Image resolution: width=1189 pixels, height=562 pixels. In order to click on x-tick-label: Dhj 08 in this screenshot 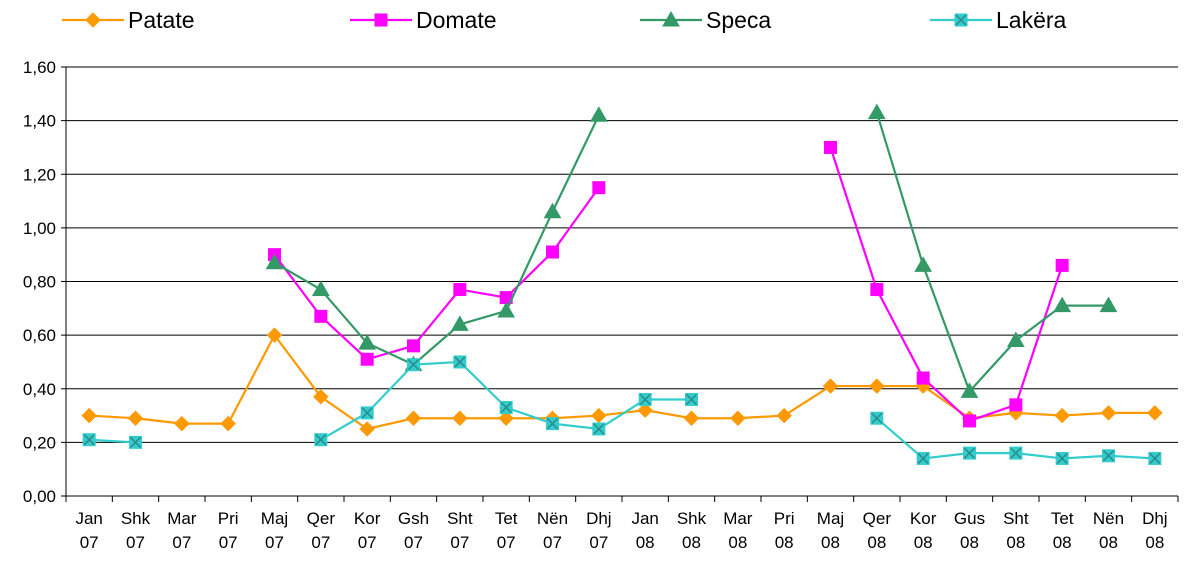, I will do `click(1155, 530)`.